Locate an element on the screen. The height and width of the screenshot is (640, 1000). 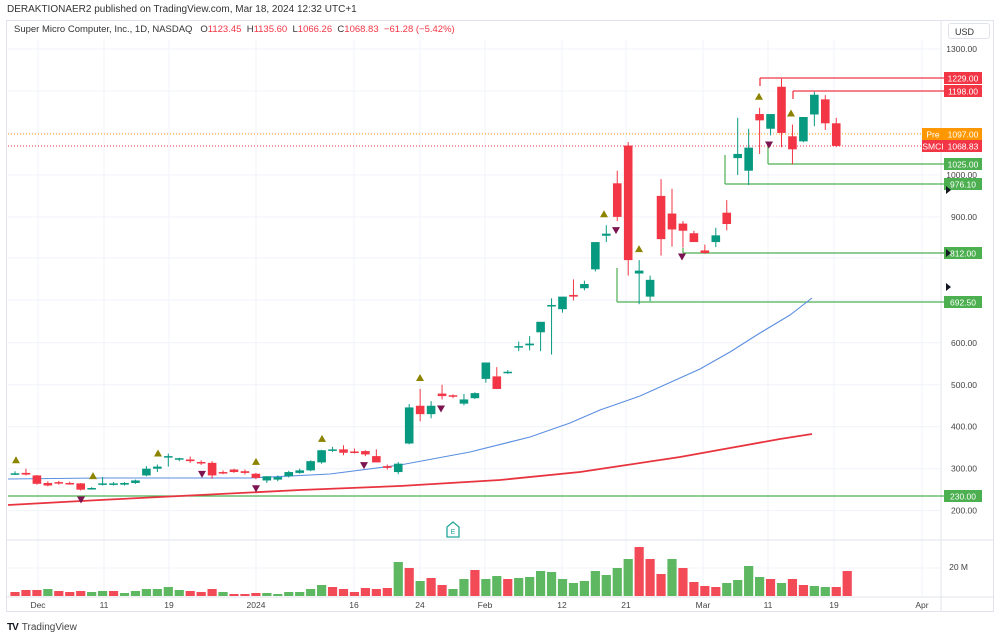
tradingview-brand: TV TradingView is located at coordinates (42, 627).